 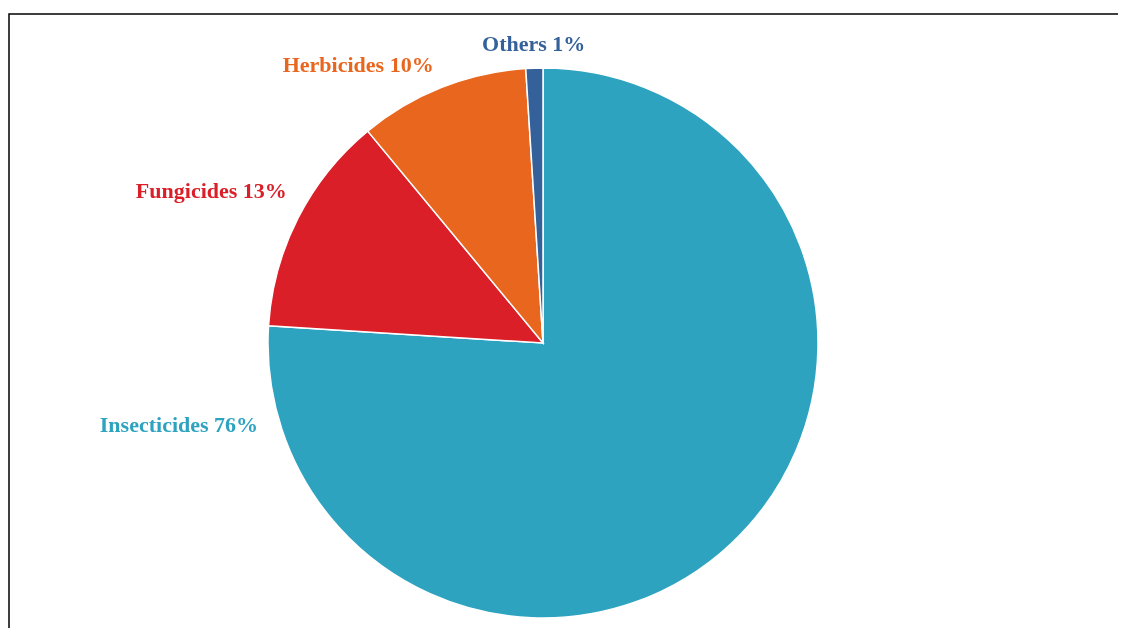 I want to click on slice-label: Fungicides 13%, so click(x=211, y=190).